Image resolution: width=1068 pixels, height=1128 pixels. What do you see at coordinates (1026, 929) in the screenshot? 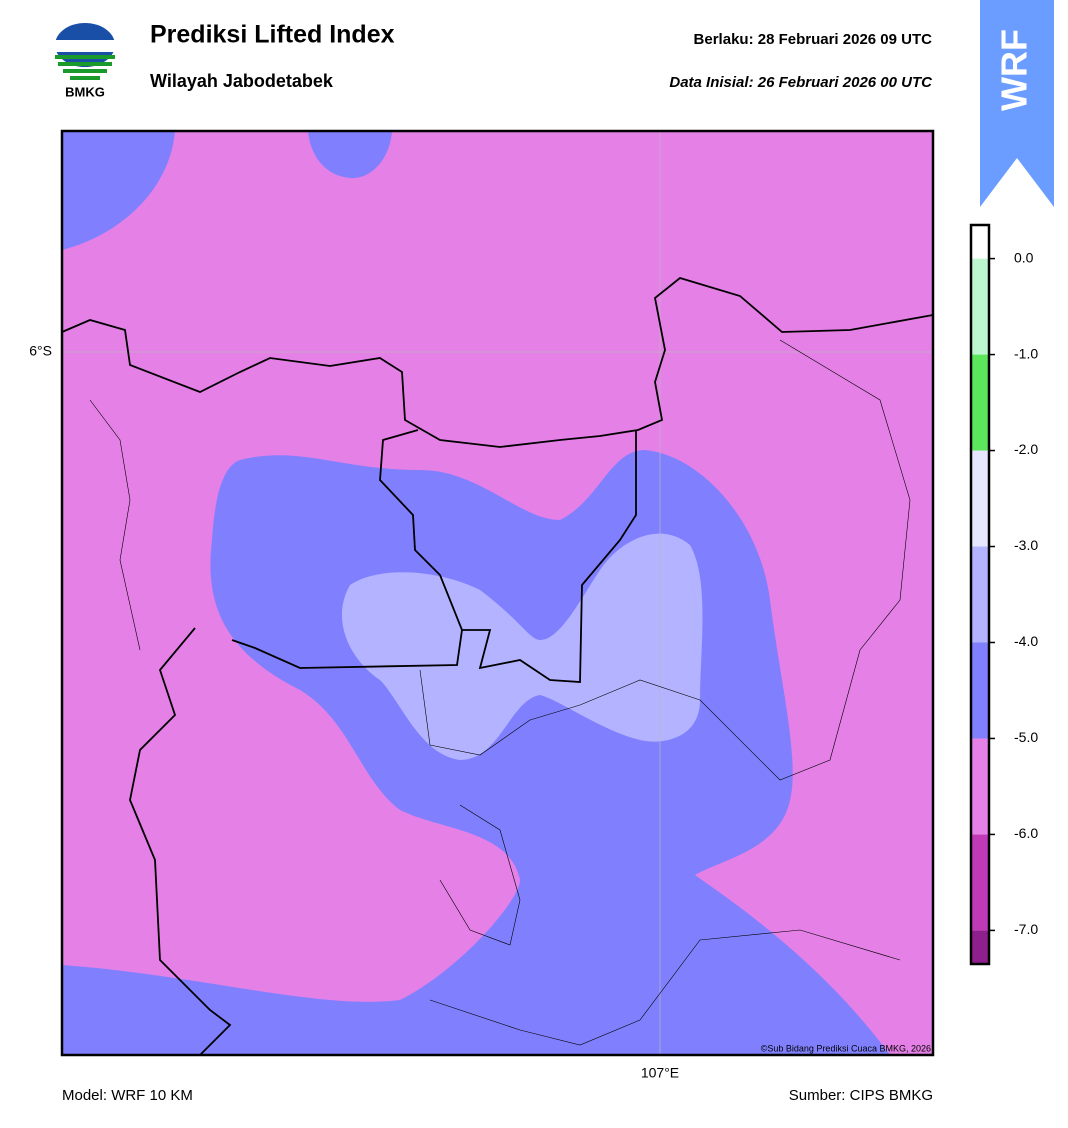
I see `colorbar-tick-label: -7.0` at bounding box center [1026, 929].